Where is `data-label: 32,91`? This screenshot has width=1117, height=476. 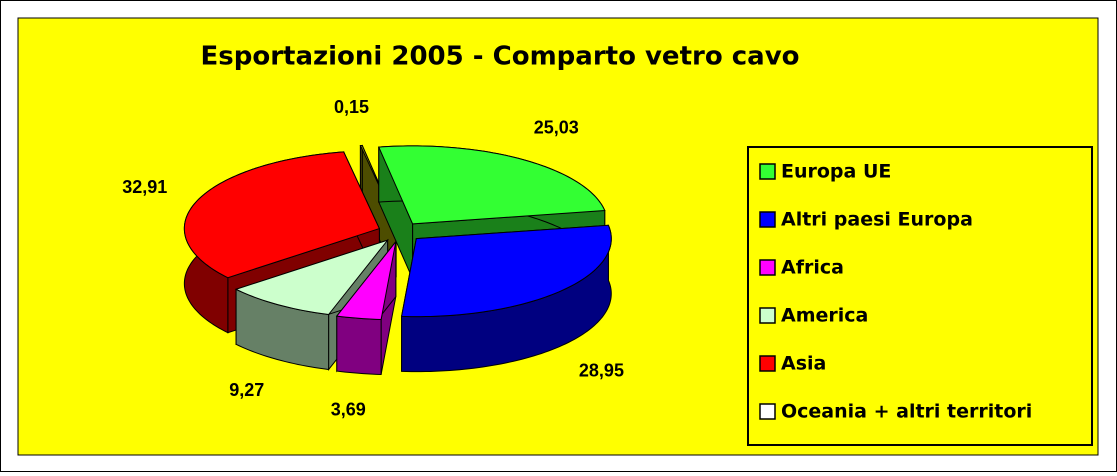 data-label: 32,91 is located at coordinates (144, 187).